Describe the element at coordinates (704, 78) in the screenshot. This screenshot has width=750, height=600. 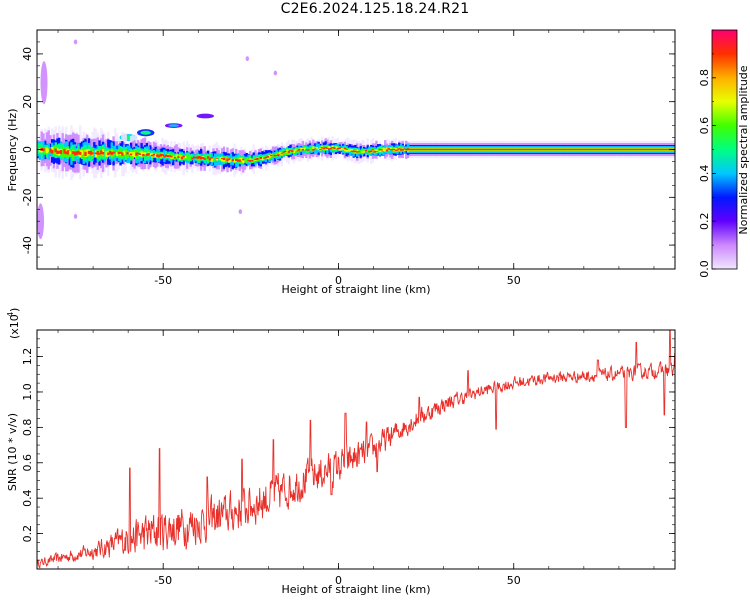
I see `colorbar-tick-label: 0.8` at that location.